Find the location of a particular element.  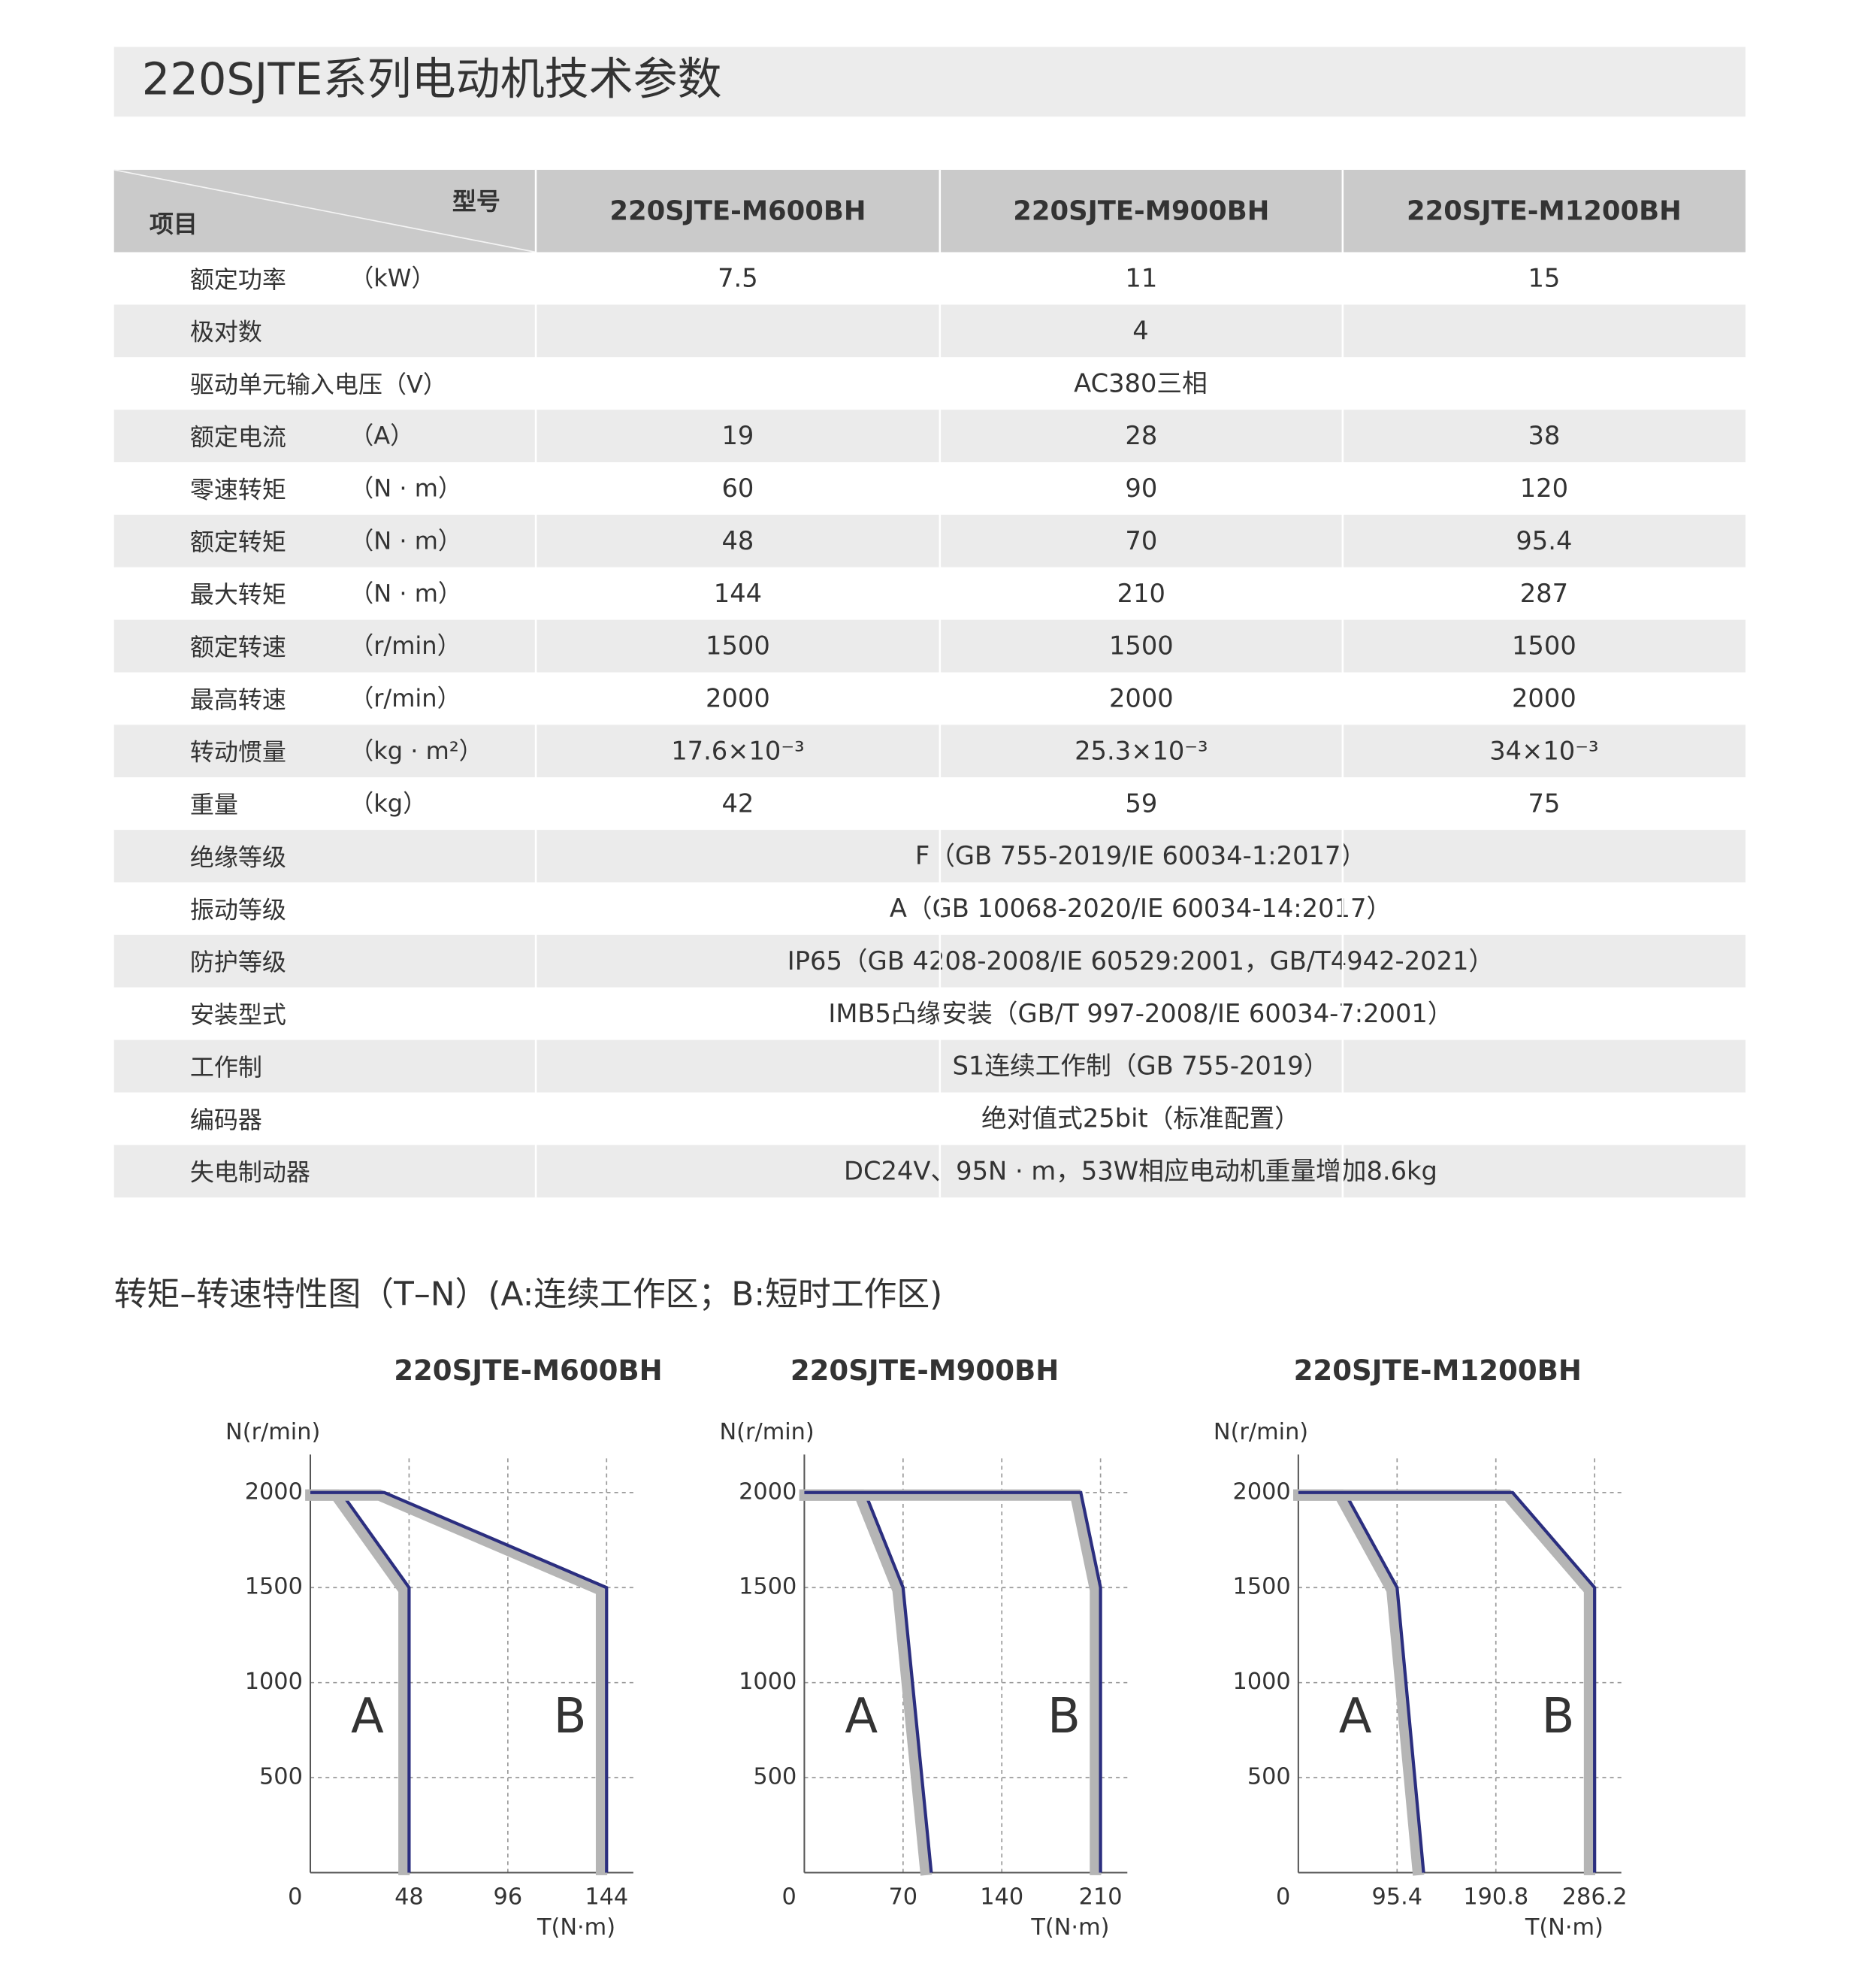

cell-value: 17.6×10⁻³ is located at coordinates (737, 751).